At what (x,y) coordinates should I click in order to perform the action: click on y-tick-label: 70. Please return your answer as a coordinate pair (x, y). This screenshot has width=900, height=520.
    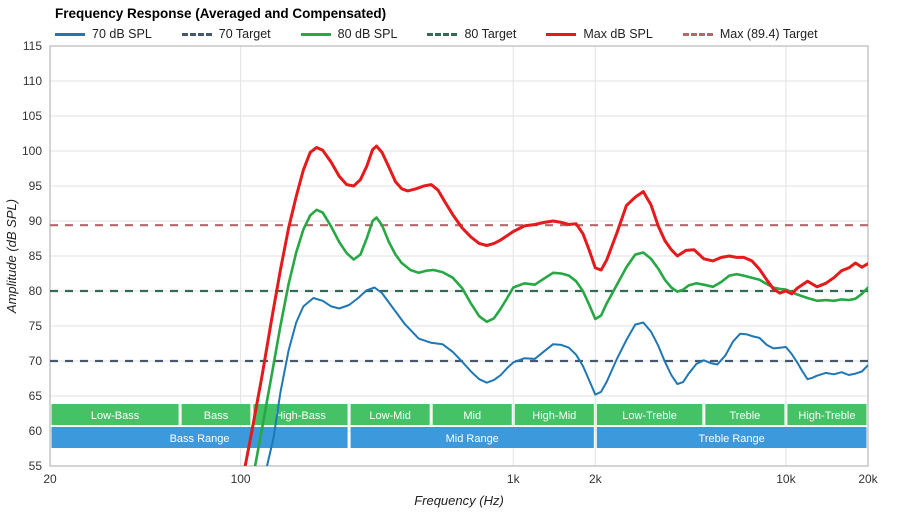
    Looking at the image, I should click on (36, 361).